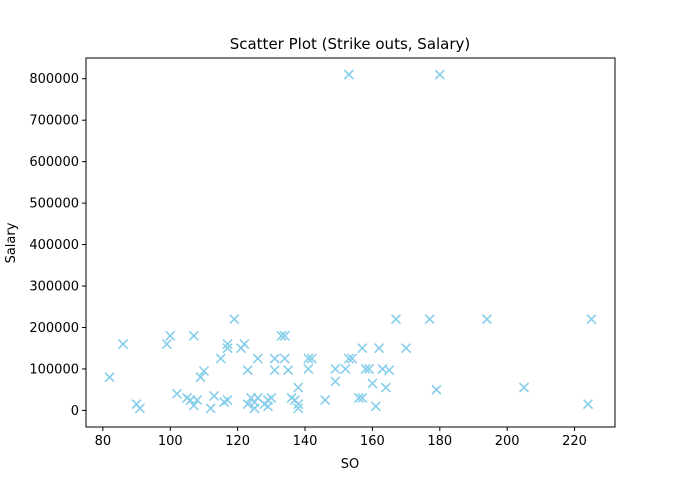 This screenshot has width=684, height=480. I want to click on chart-title: Scatter Plot (Strike outs, Salary), so click(350, 44).